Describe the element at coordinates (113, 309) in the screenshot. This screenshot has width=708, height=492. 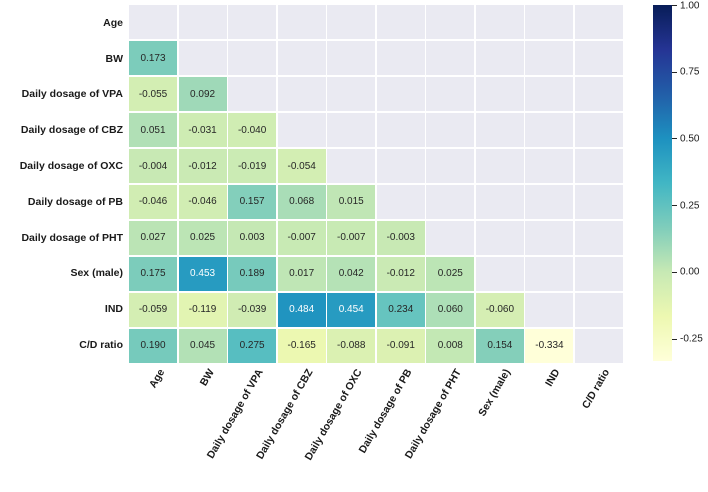
I see `y-axis-label: IND` at that location.